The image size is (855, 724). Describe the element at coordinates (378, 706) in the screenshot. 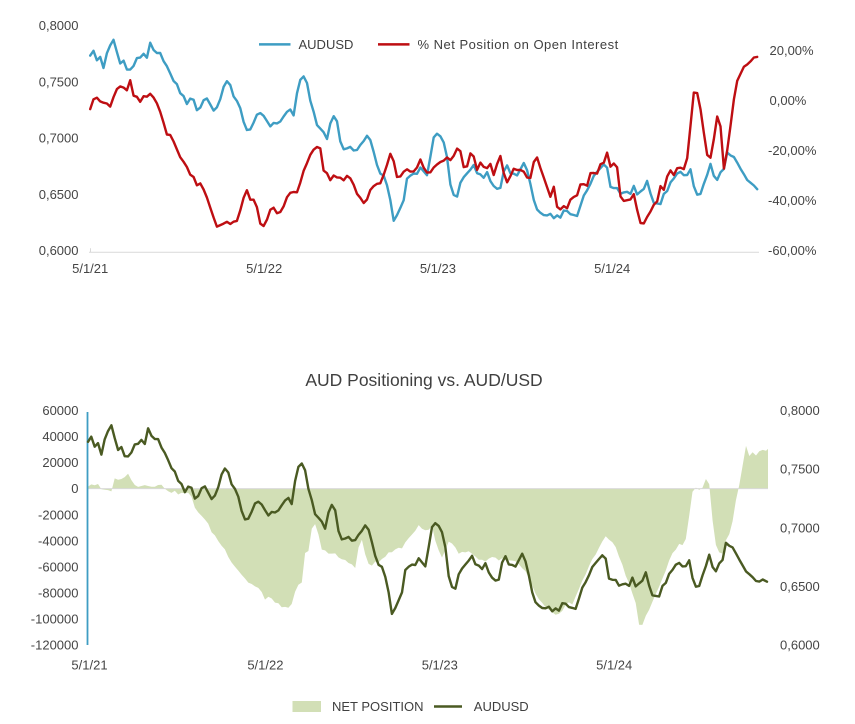

I see `svg-text: NET POSITION` at that location.